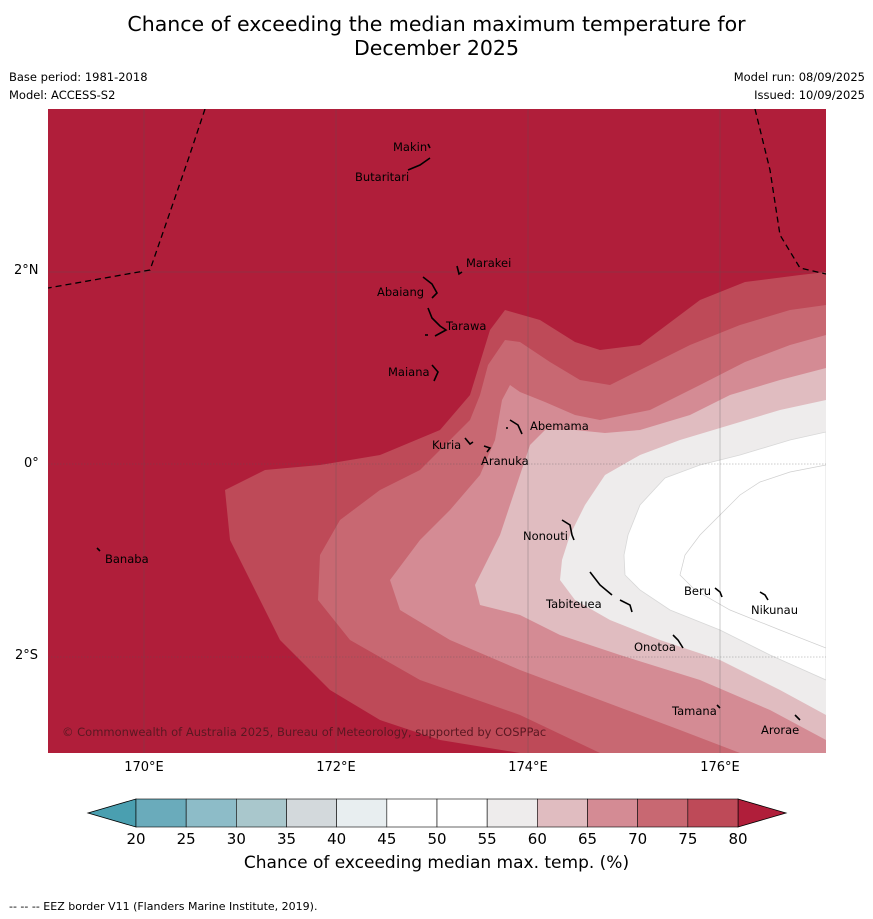 This screenshot has width=873, height=919. What do you see at coordinates (127, 559) in the screenshot?
I see `island-label: Banaba` at bounding box center [127, 559].